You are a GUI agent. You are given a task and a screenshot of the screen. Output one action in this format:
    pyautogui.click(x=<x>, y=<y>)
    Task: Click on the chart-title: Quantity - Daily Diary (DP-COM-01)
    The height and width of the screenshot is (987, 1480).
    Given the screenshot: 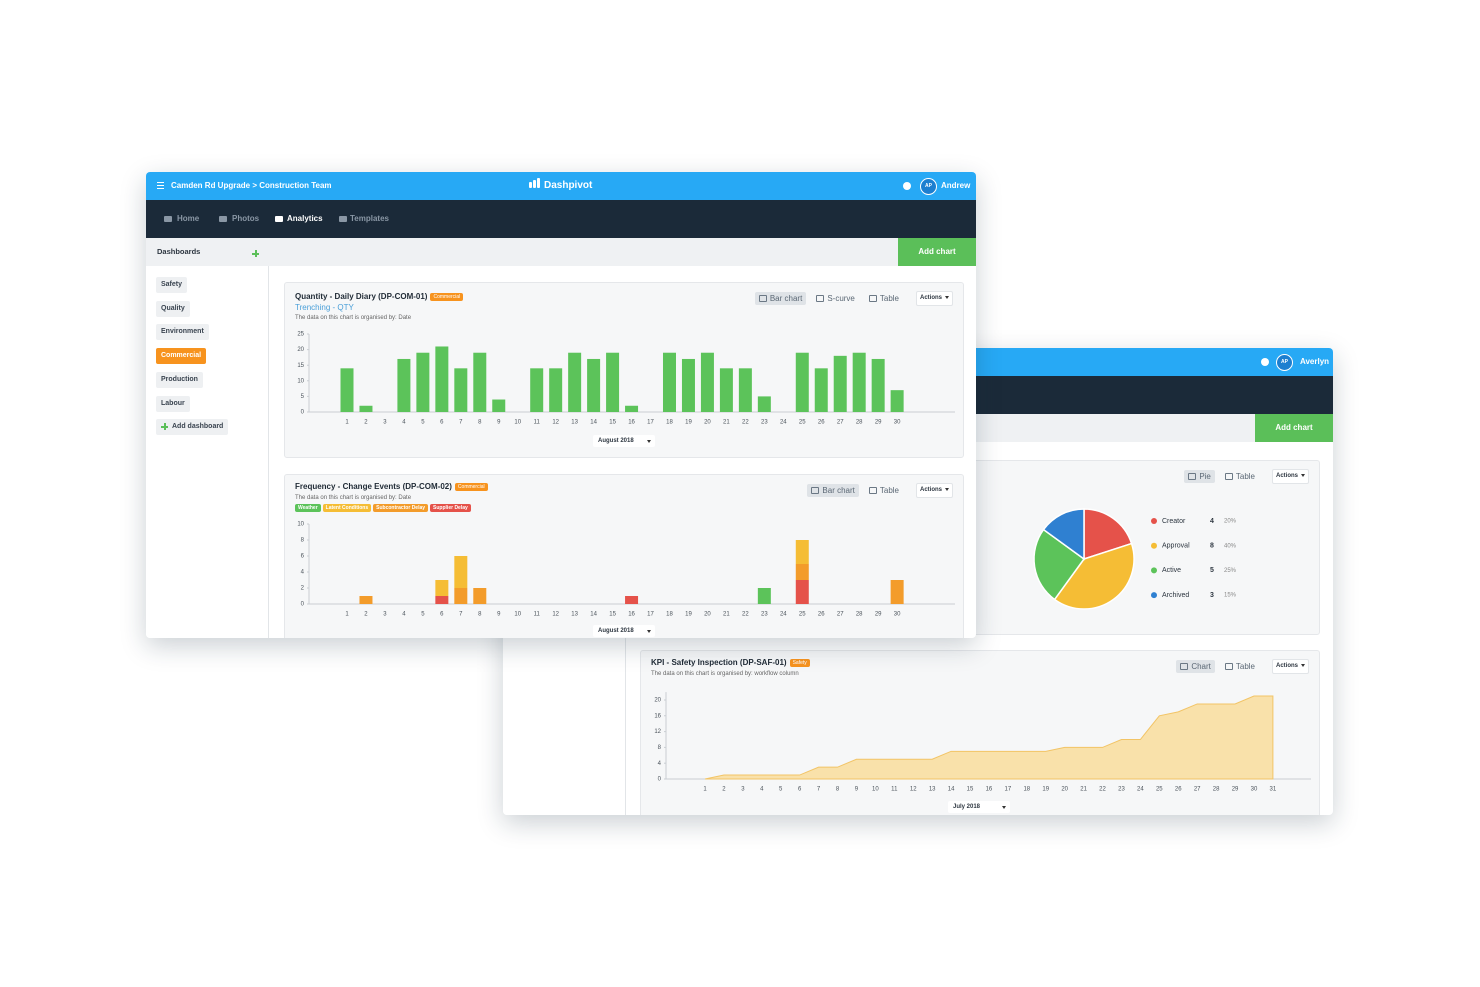 What is the action you would take?
    pyautogui.click(x=361, y=297)
    